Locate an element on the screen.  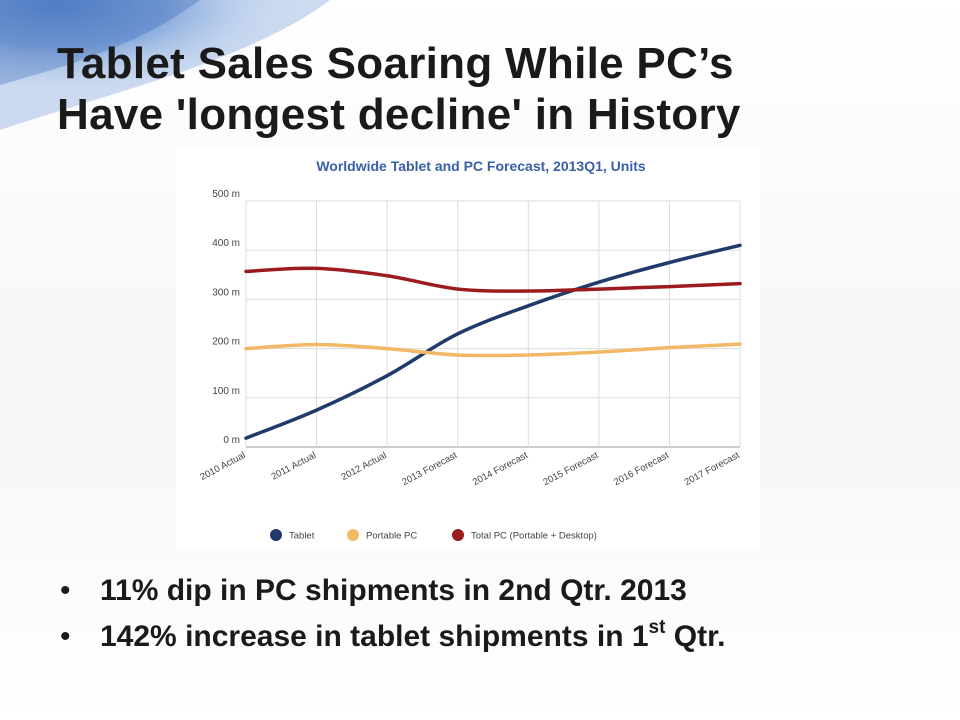
y-tick-label: 300 m is located at coordinates (226, 292).